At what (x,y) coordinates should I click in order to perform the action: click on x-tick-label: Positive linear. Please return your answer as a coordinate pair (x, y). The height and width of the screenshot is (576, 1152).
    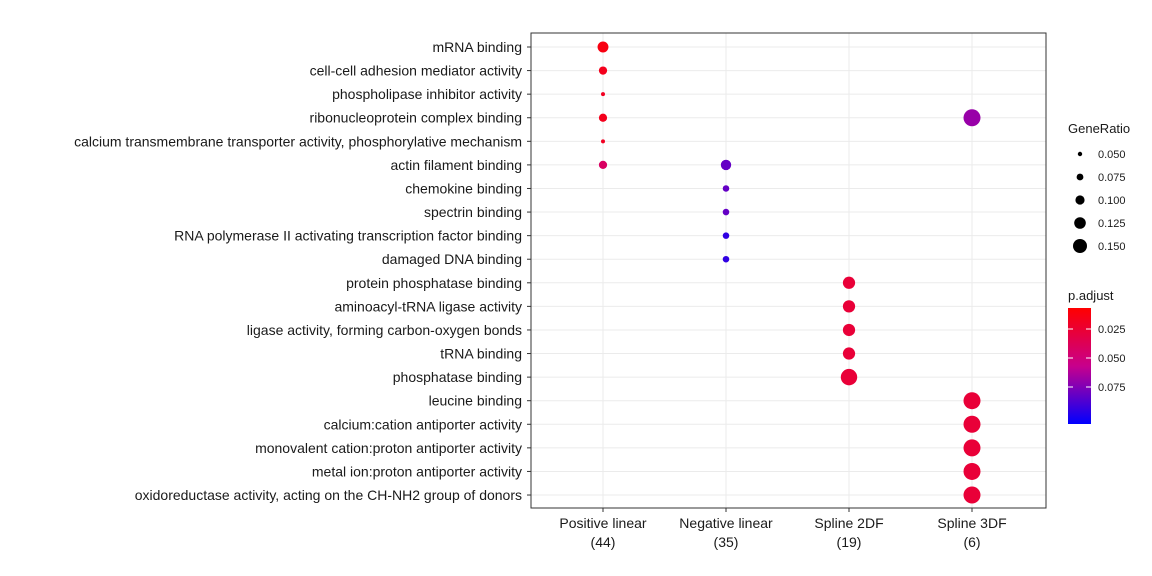
    Looking at the image, I should click on (602, 523).